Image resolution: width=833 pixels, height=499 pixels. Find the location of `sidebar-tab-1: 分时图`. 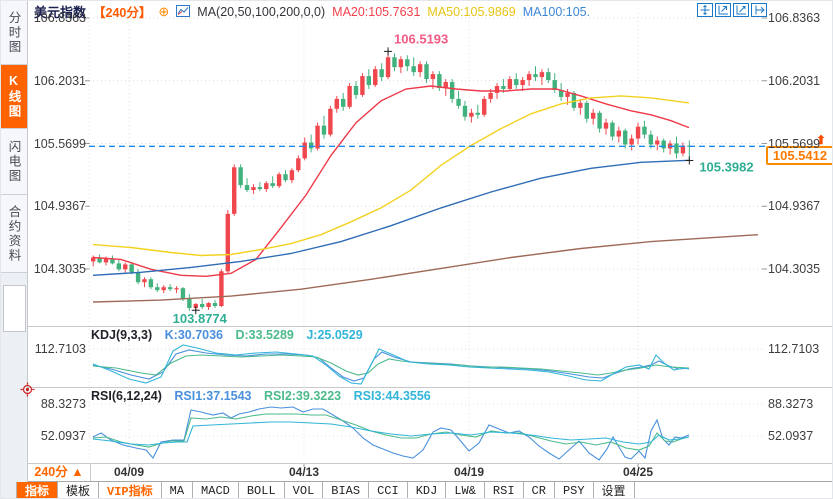

sidebar-tab-1: 分时图 is located at coordinates (14, 33).